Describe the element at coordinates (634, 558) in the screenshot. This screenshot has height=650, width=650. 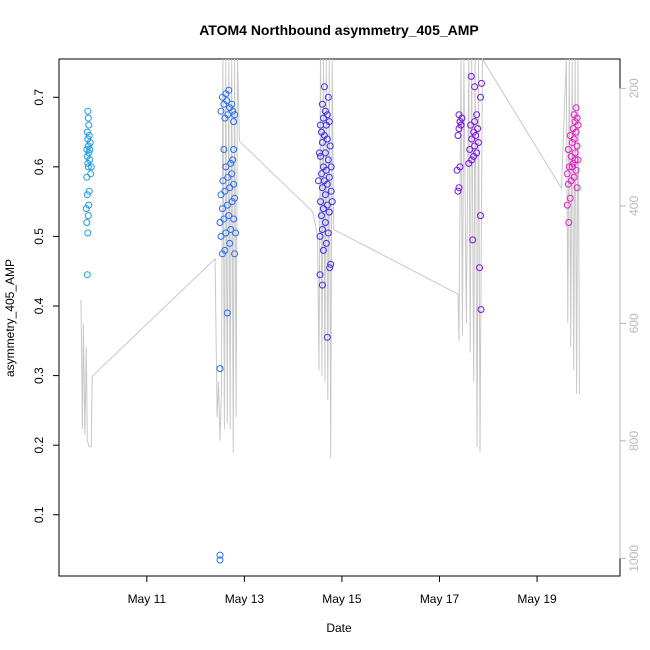
I see `y2-tick-label: 1000` at that location.